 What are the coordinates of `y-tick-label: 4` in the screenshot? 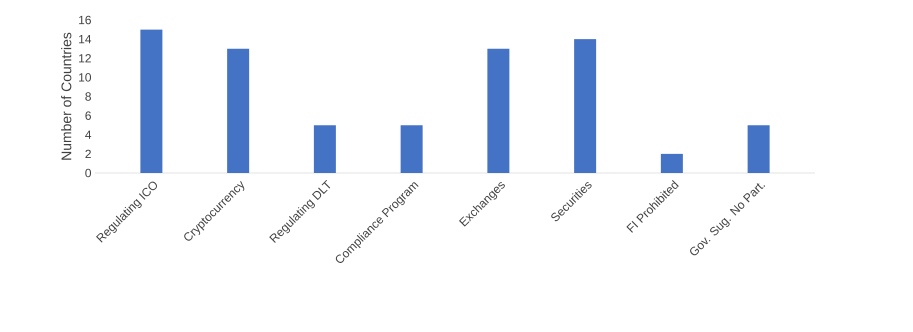 It's located at (88, 134).